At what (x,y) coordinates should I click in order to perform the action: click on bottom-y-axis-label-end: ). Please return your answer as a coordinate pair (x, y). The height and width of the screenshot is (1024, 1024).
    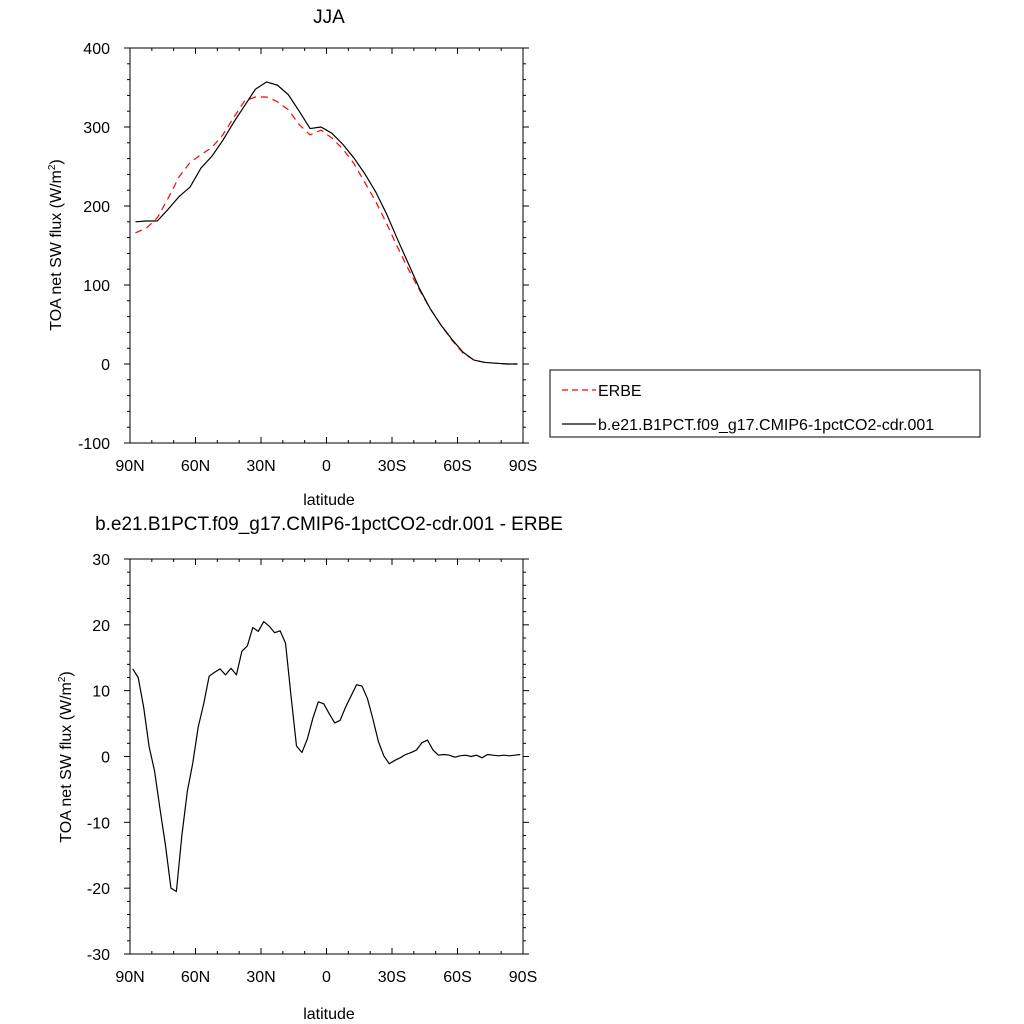
    Looking at the image, I should click on (66, 673).